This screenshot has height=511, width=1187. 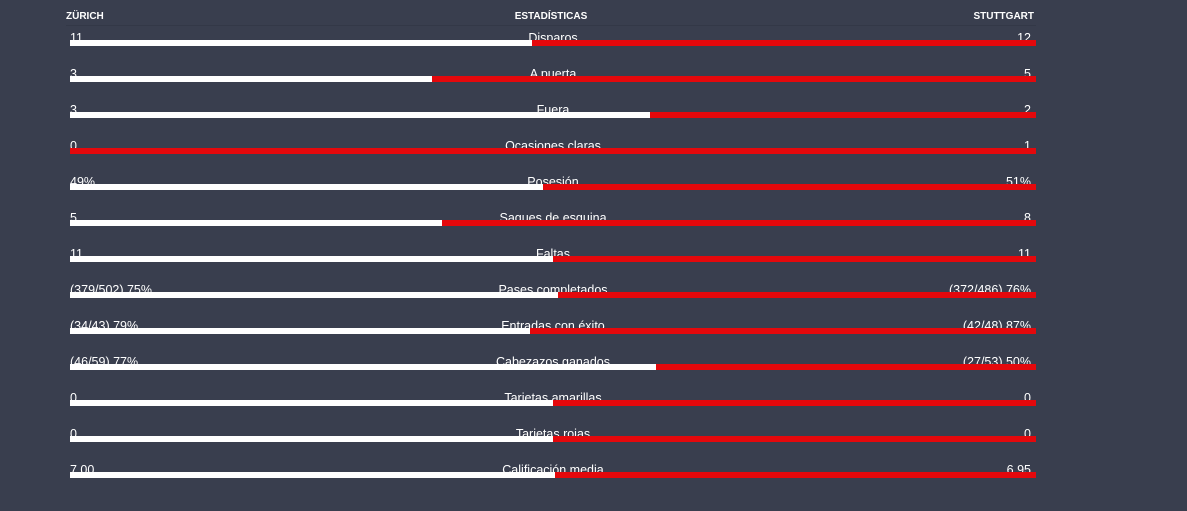 I want to click on stat-row: (46/59) 77% Cabezazos ganados (27/53) 50%, so click(x=553, y=367).